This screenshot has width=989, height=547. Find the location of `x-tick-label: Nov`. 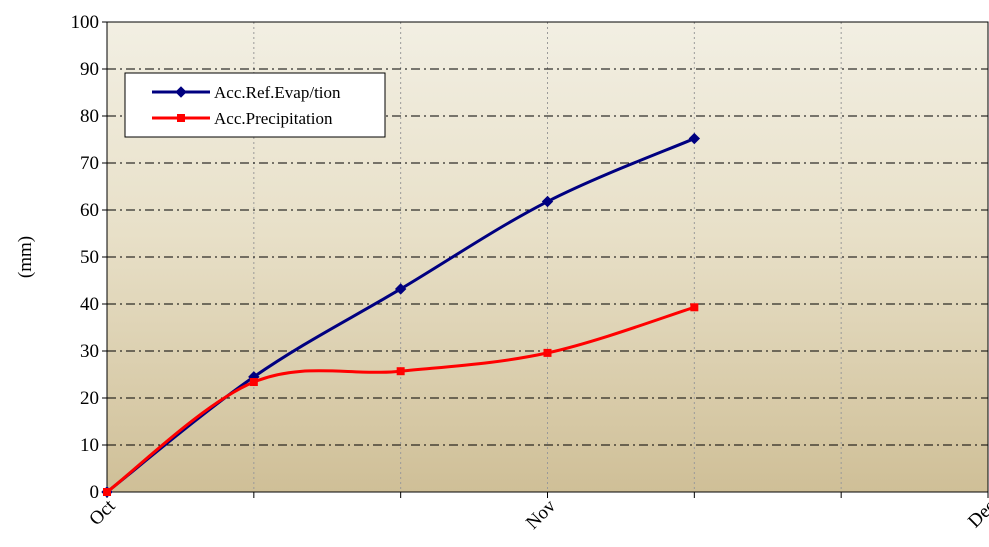

x-tick-label: Nov is located at coordinates (541, 514).